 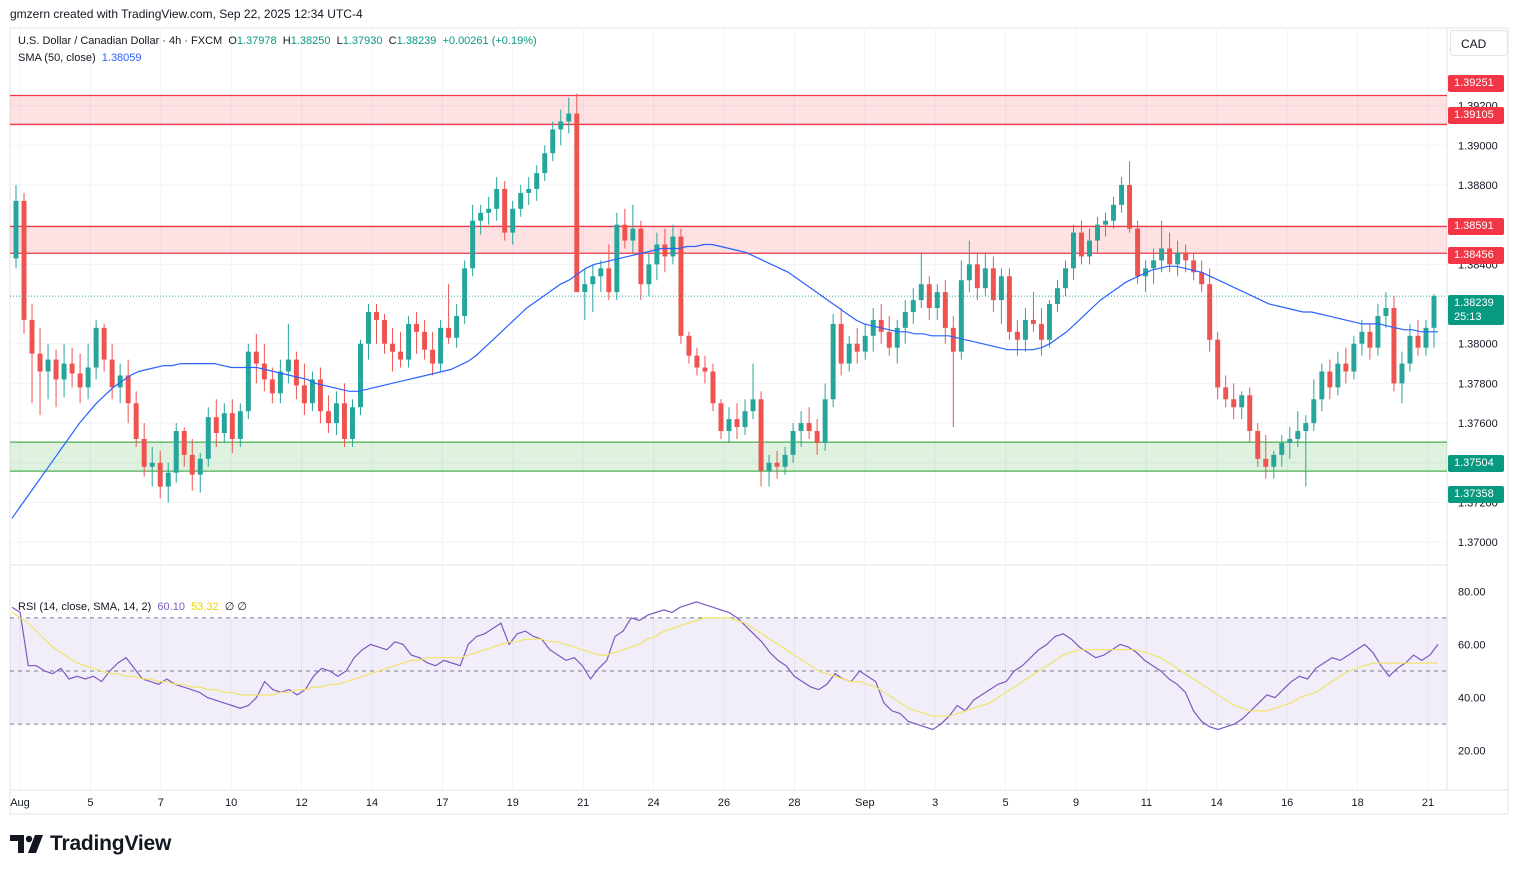 What do you see at coordinates (1476, 463) in the screenshot?
I see `zone-green-high-tag: 1.37504` at bounding box center [1476, 463].